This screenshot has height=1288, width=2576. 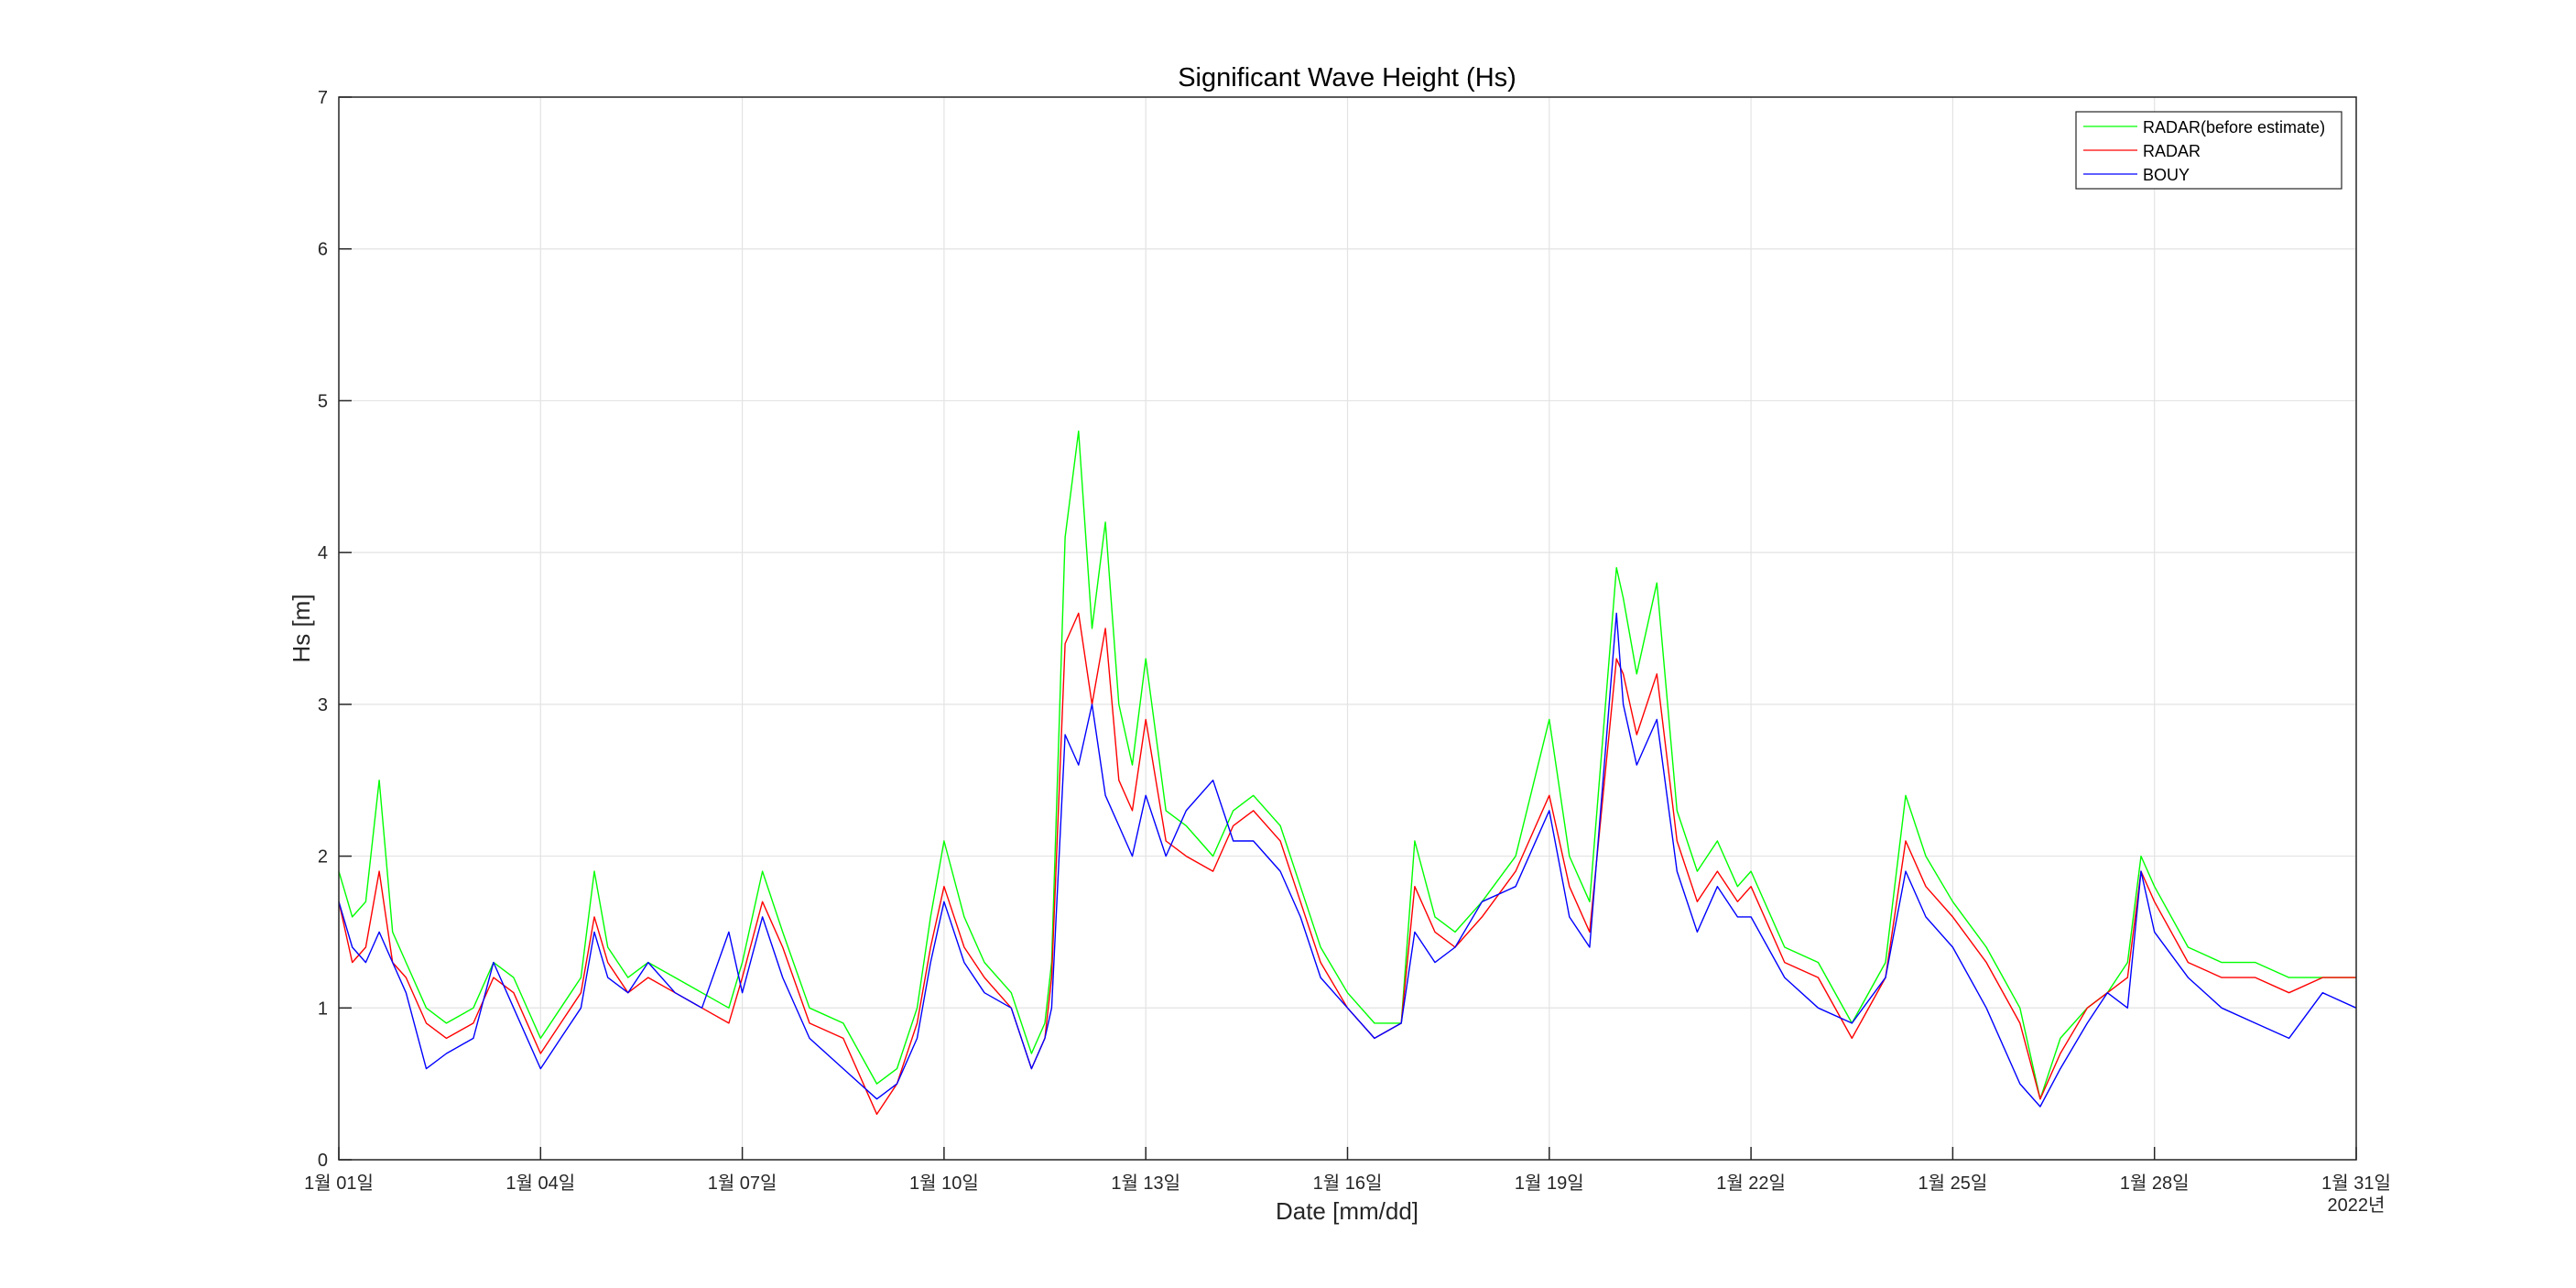 What do you see at coordinates (2356, 1184) in the screenshot?
I see `x-tick-label: 1월 31일` at bounding box center [2356, 1184].